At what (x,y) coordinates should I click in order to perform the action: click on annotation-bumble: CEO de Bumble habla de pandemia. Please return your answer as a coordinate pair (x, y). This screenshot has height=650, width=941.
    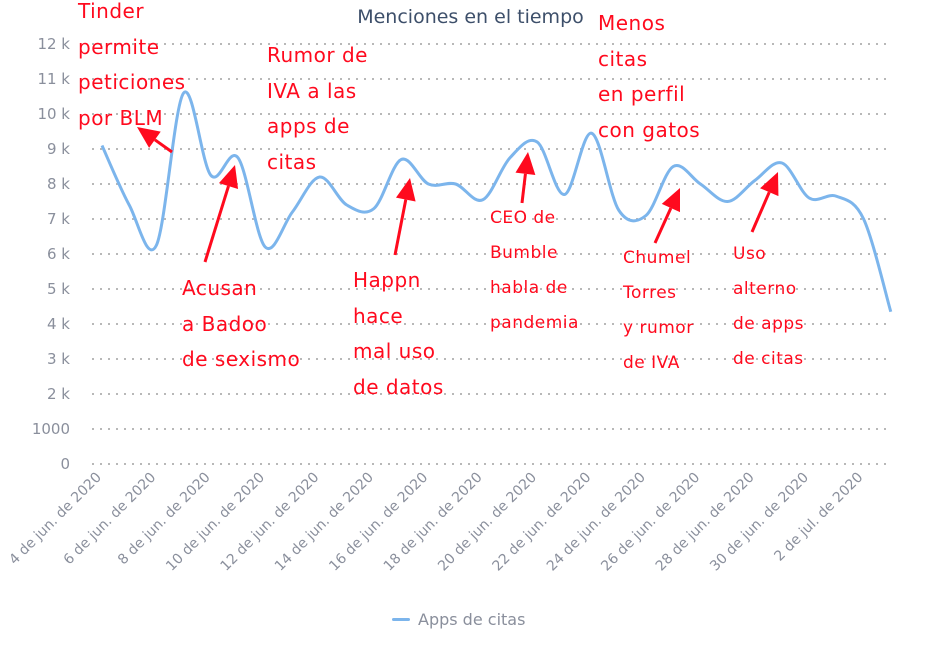
    Looking at the image, I should click on (534, 270).